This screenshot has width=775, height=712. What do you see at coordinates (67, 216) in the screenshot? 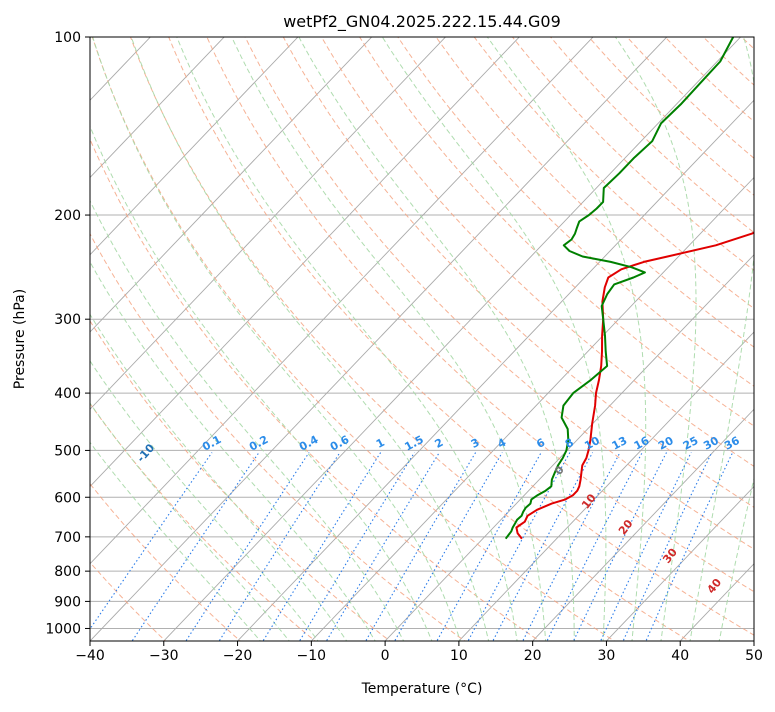
I see `y-tick-label: 200` at bounding box center [67, 216].